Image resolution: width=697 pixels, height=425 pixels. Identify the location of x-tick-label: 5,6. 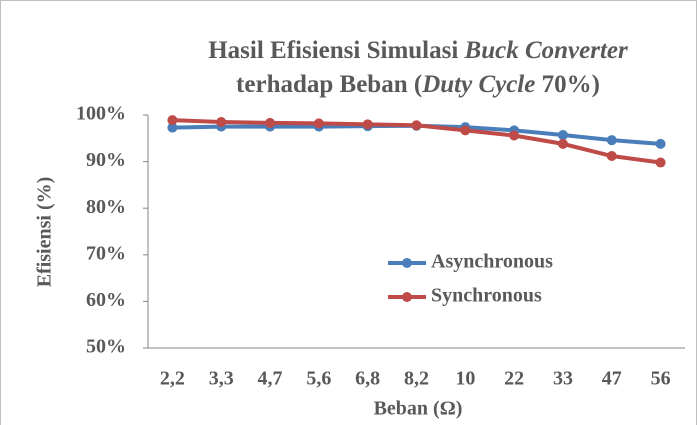
(318, 379).